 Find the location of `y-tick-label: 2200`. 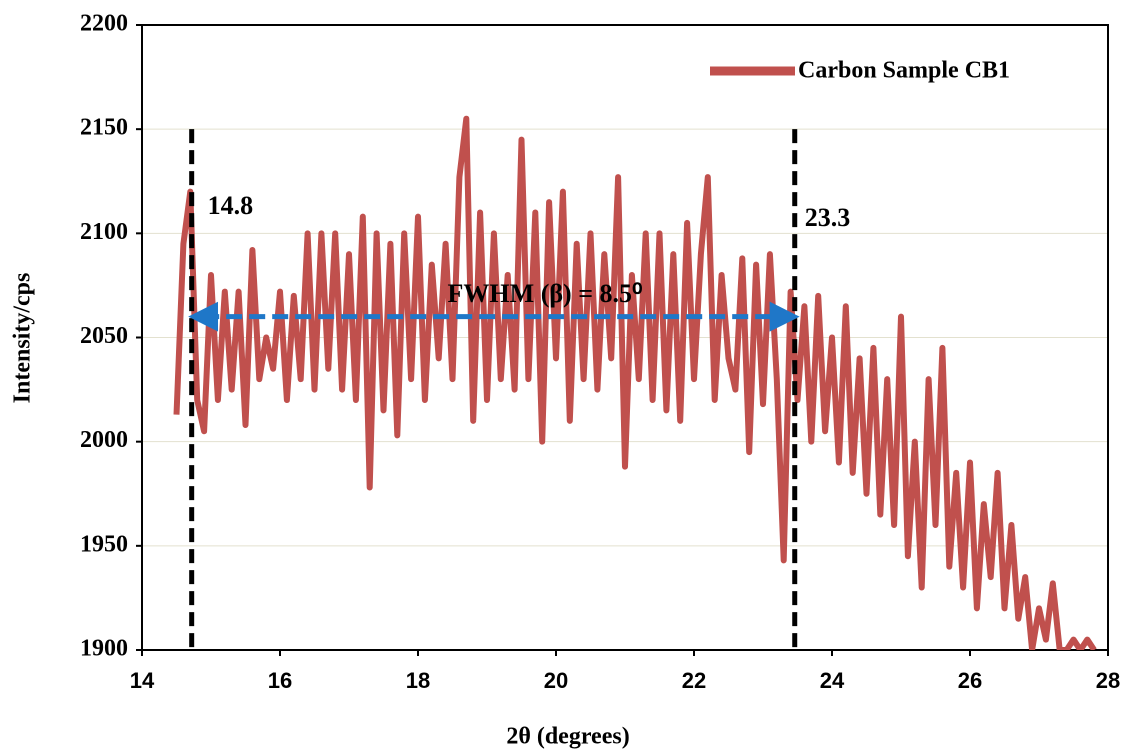

y-tick-label: 2200 is located at coordinates (104, 24).